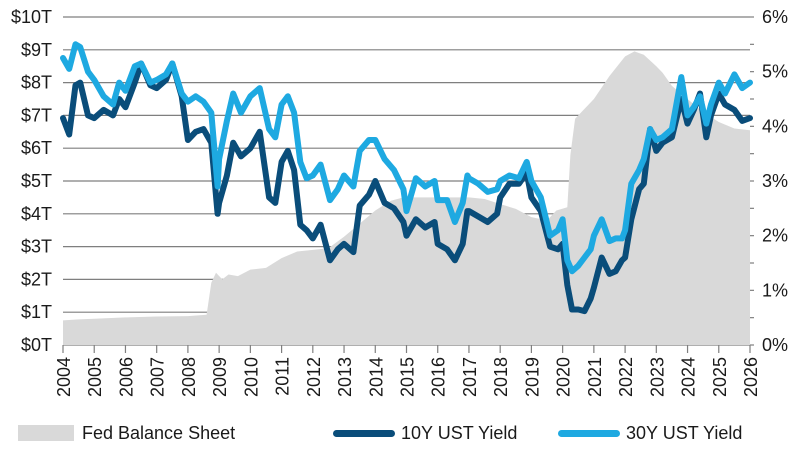  What do you see at coordinates (36, 83) in the screenshot?
I see `left-tick-label: $8T` at bounding box center [36, 83].